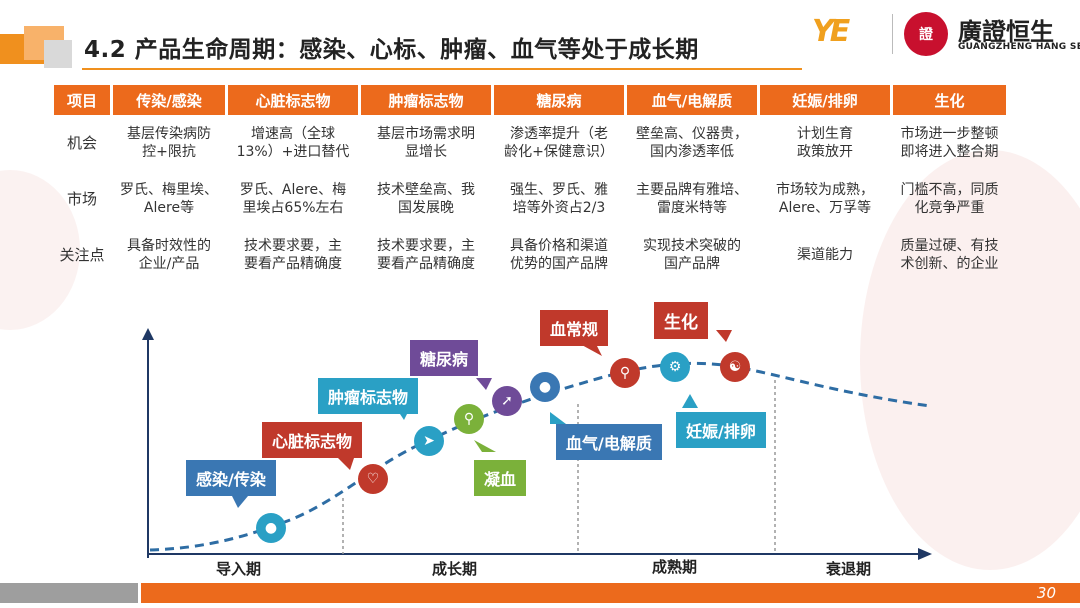  What do you see at coordinates (444, 358) in the screenshot?
I see `tag-diabetes: 糖尿病` at bounding box center [444, 358].